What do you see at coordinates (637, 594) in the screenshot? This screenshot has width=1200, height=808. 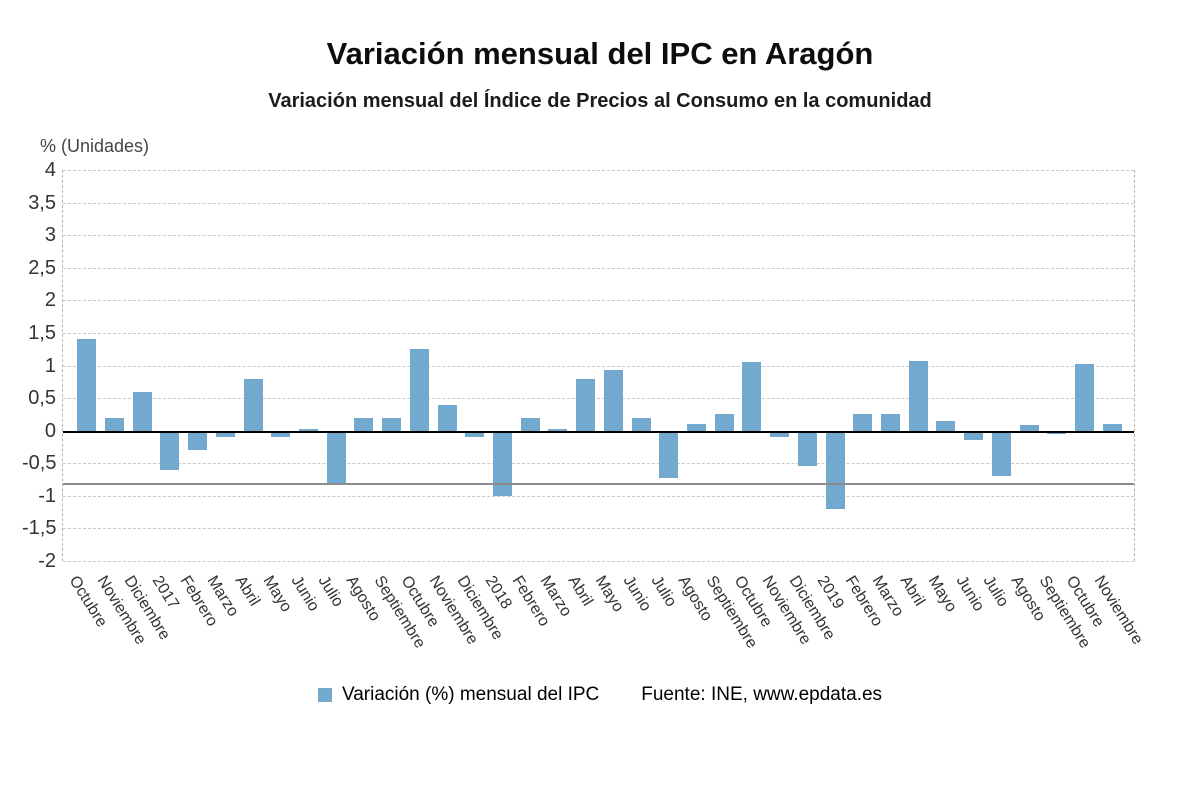 I see `x-tick-label: Junio` at bounding box center [637, 594].